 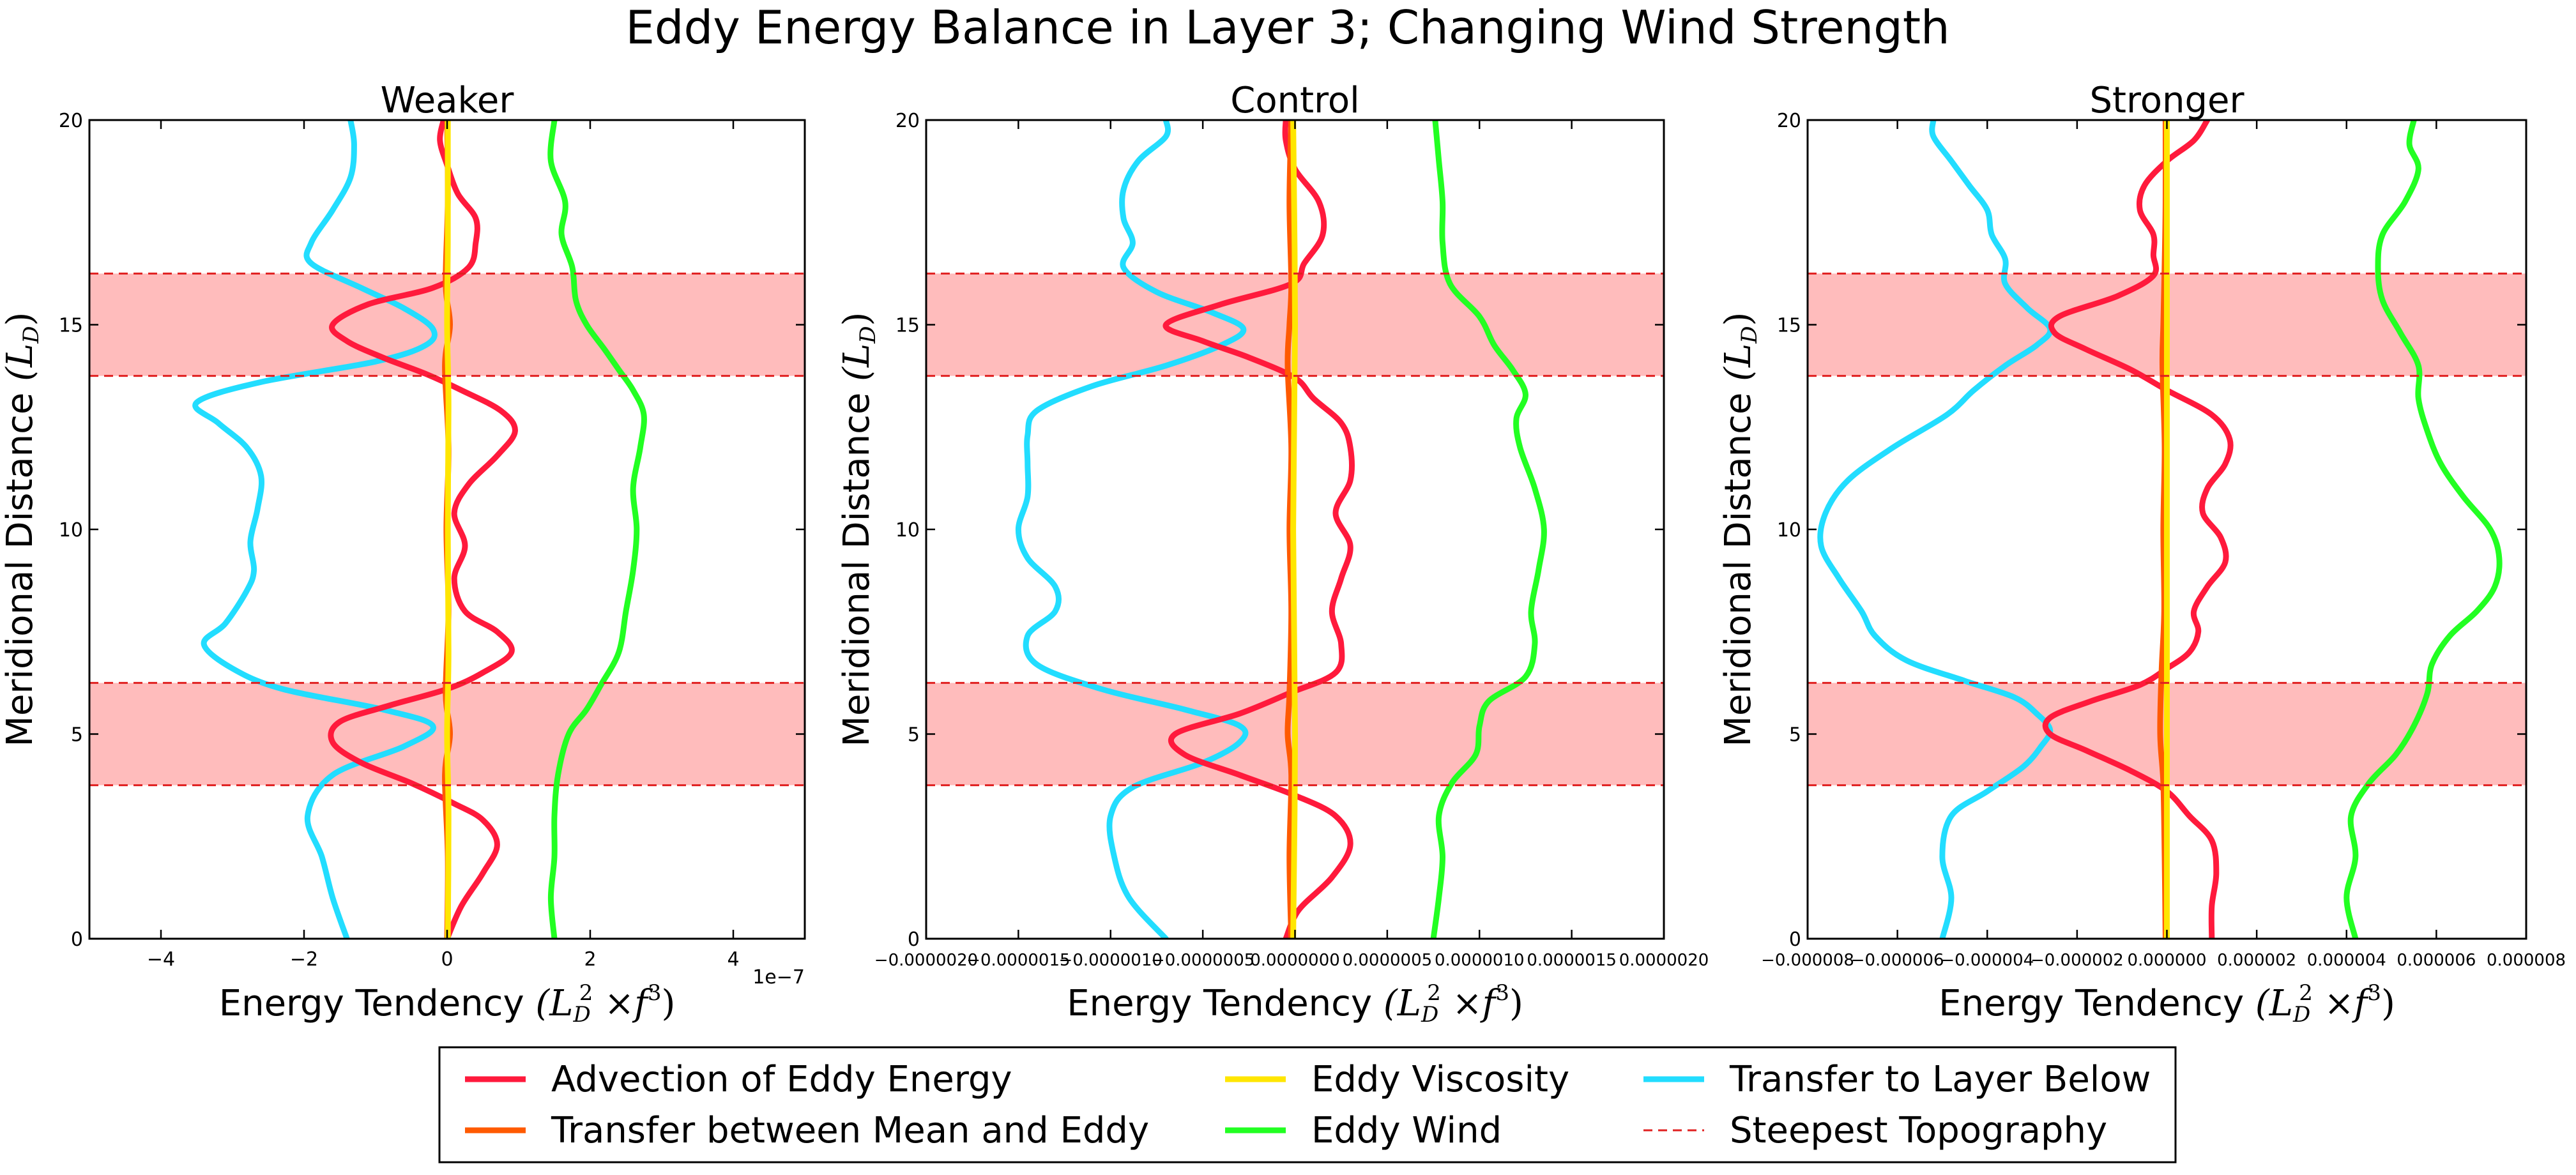 I want to click on legend-label: Transfer between Mean and Eddy, so click(x=850, y=1130).